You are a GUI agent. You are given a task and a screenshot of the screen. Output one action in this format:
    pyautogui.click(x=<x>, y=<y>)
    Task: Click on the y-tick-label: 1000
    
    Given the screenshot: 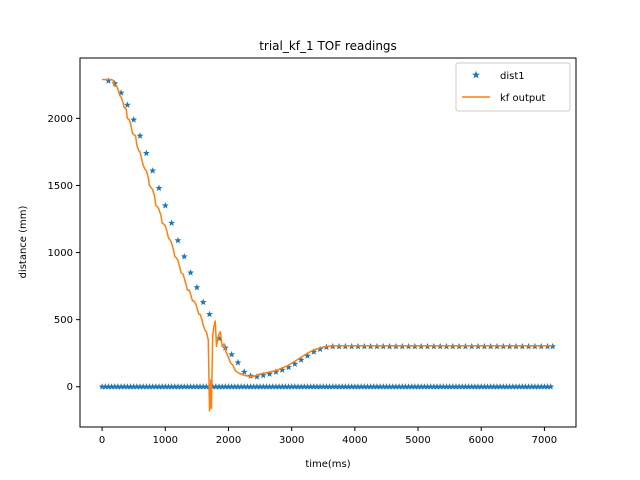 What is the action you would take?
    pyautogui.click(x=60, y=253)
    